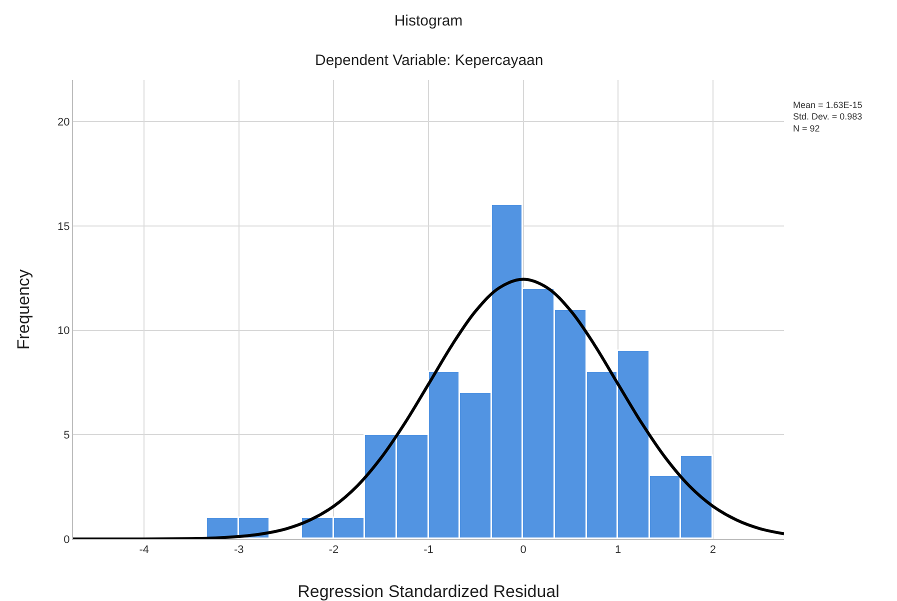 The image size is (897, 601). What do you see at coordinates (64, 122) in the screenshot?
I see `y-tick-label: 20` at bounding box center [64, 122].